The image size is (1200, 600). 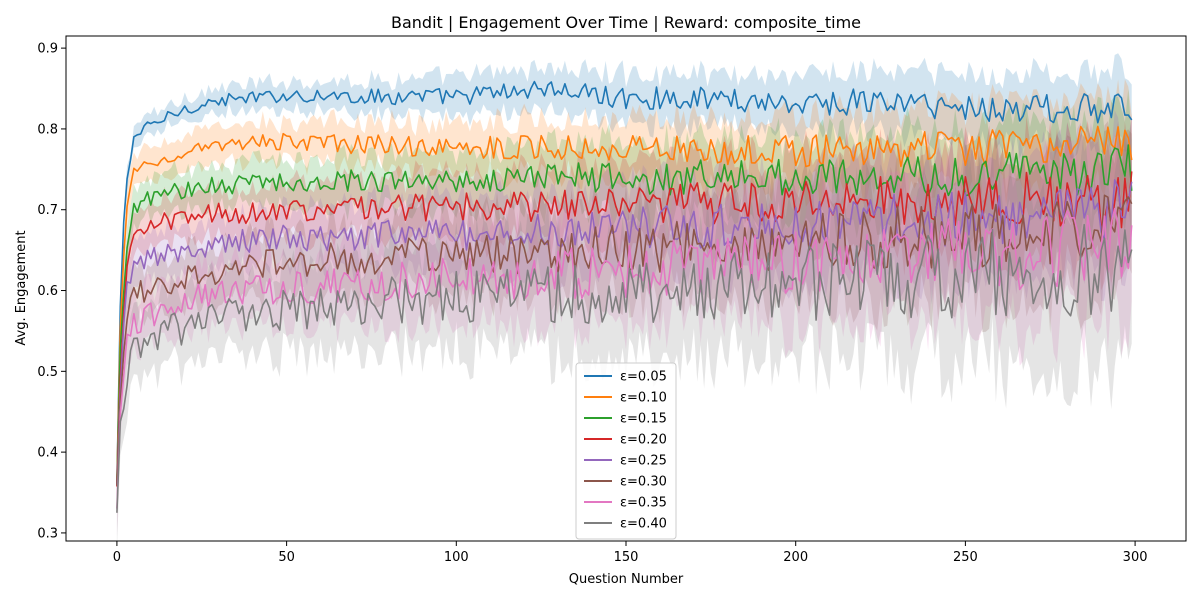 What do you see at coordinates (47, 372) in the screenshot?
I see `y-tick-label: 0.5` at bounding box center [47, 372].